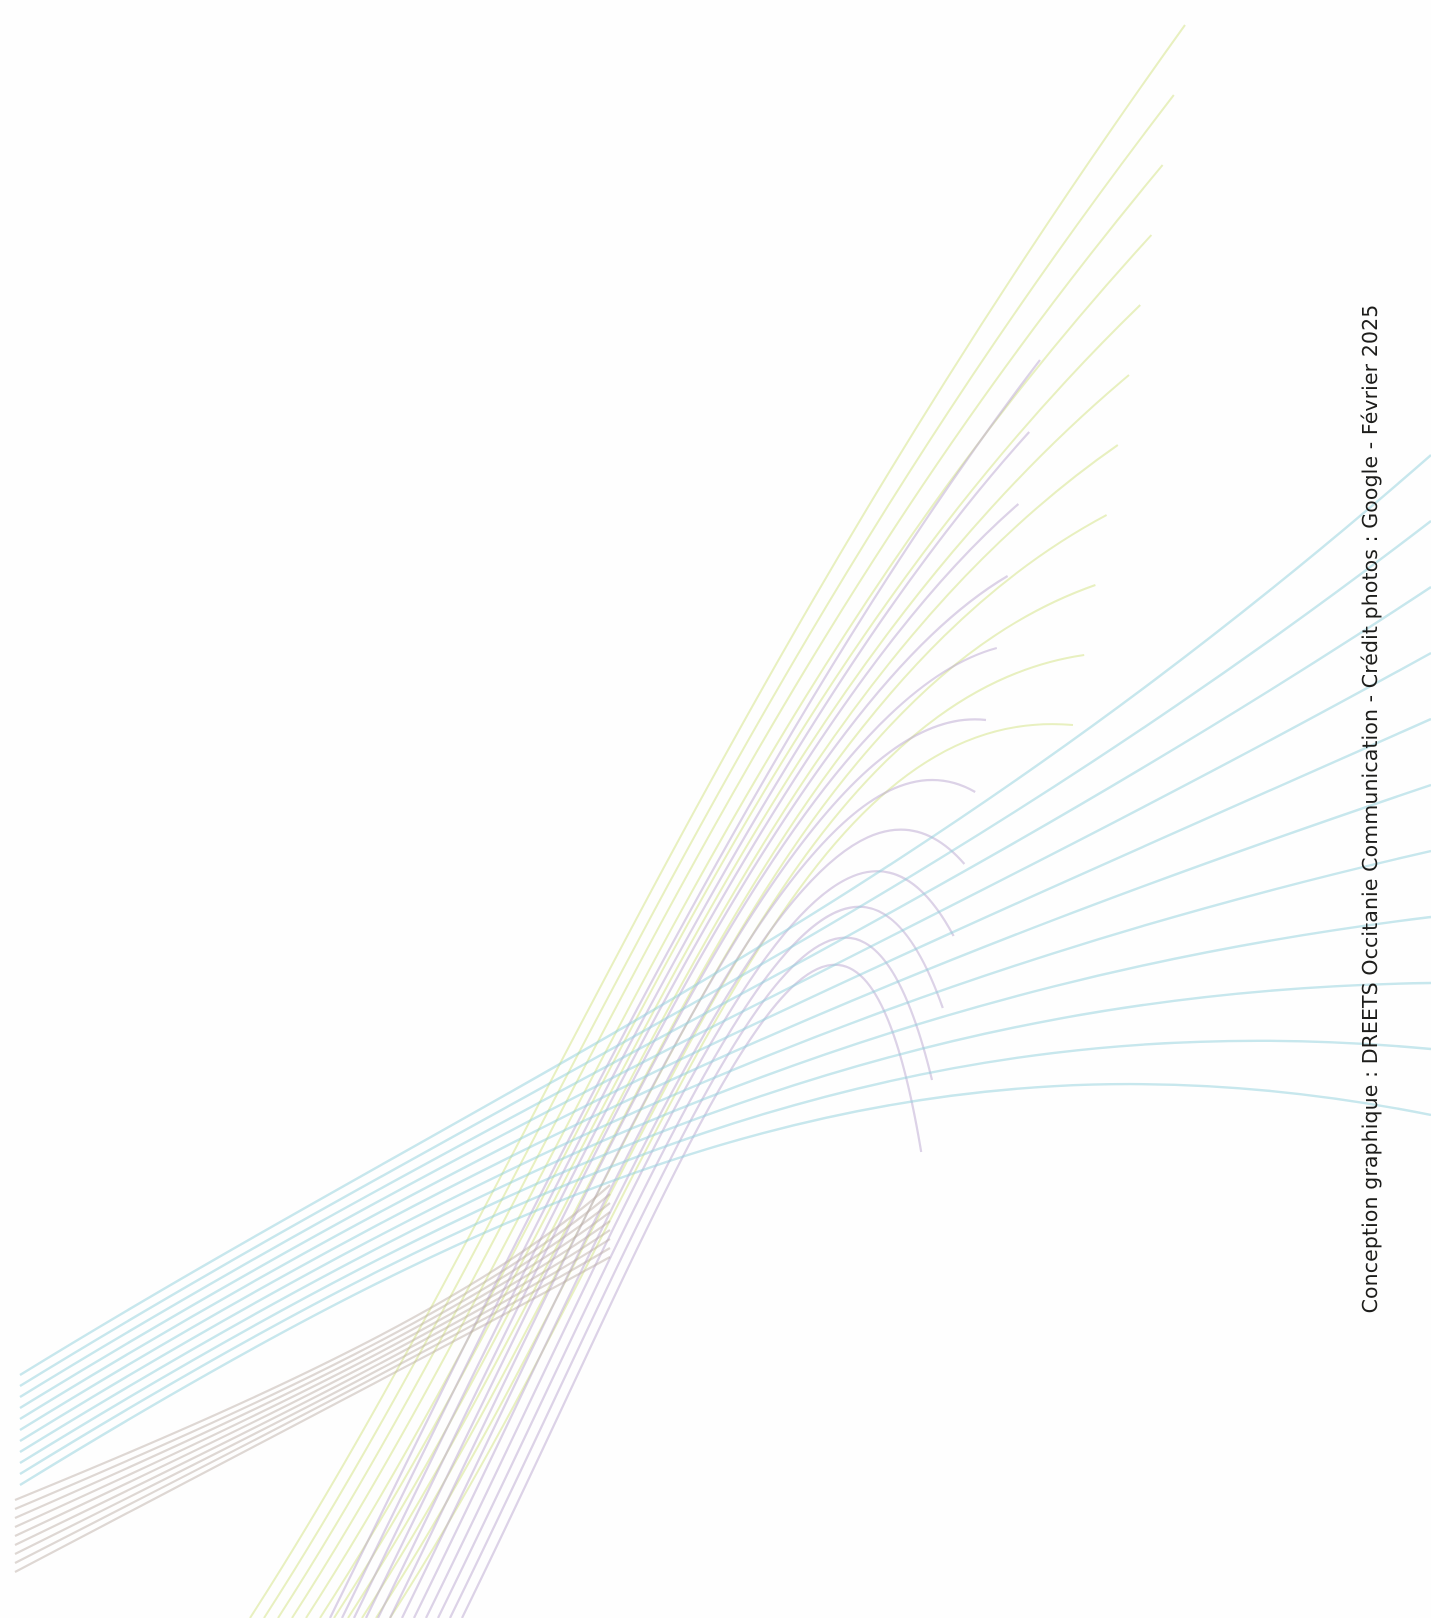  Describe the element at coordinates (692, 1290) in the screenshot. I see `lavender-line` at that location.